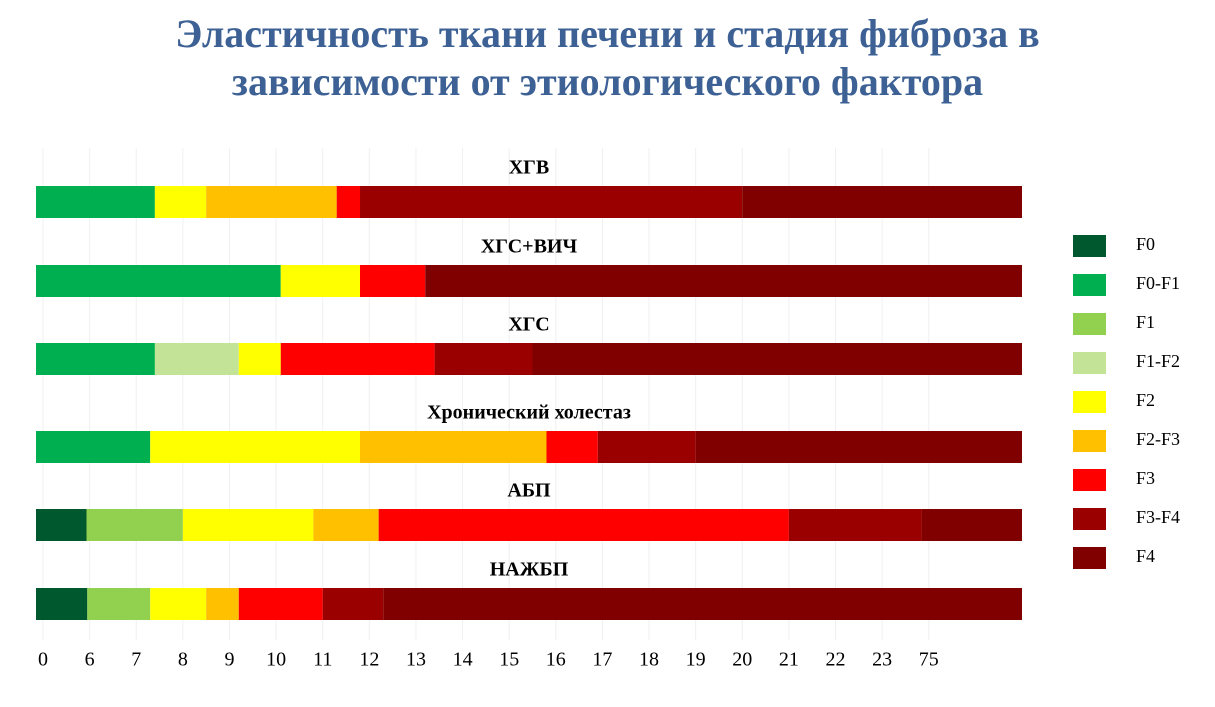 The width and height of the screenshot is (1215, 707). Describe the element at coordinates (136, 660) in the screenshot. I see `x-tick-label: 7` at that location.